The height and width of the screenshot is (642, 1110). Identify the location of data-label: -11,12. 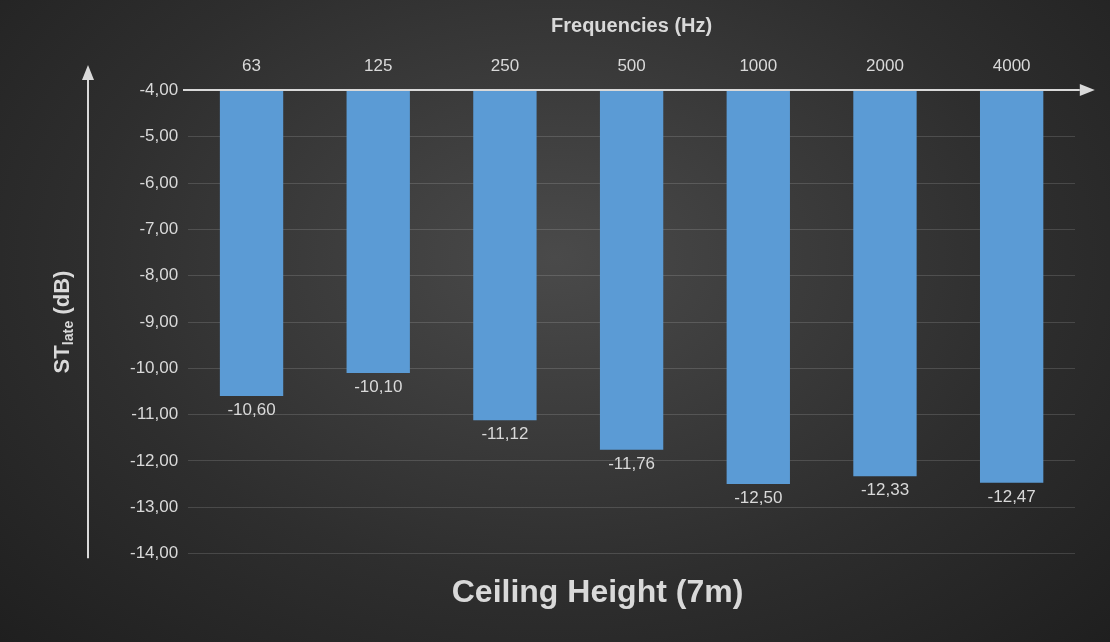
(505, 434).